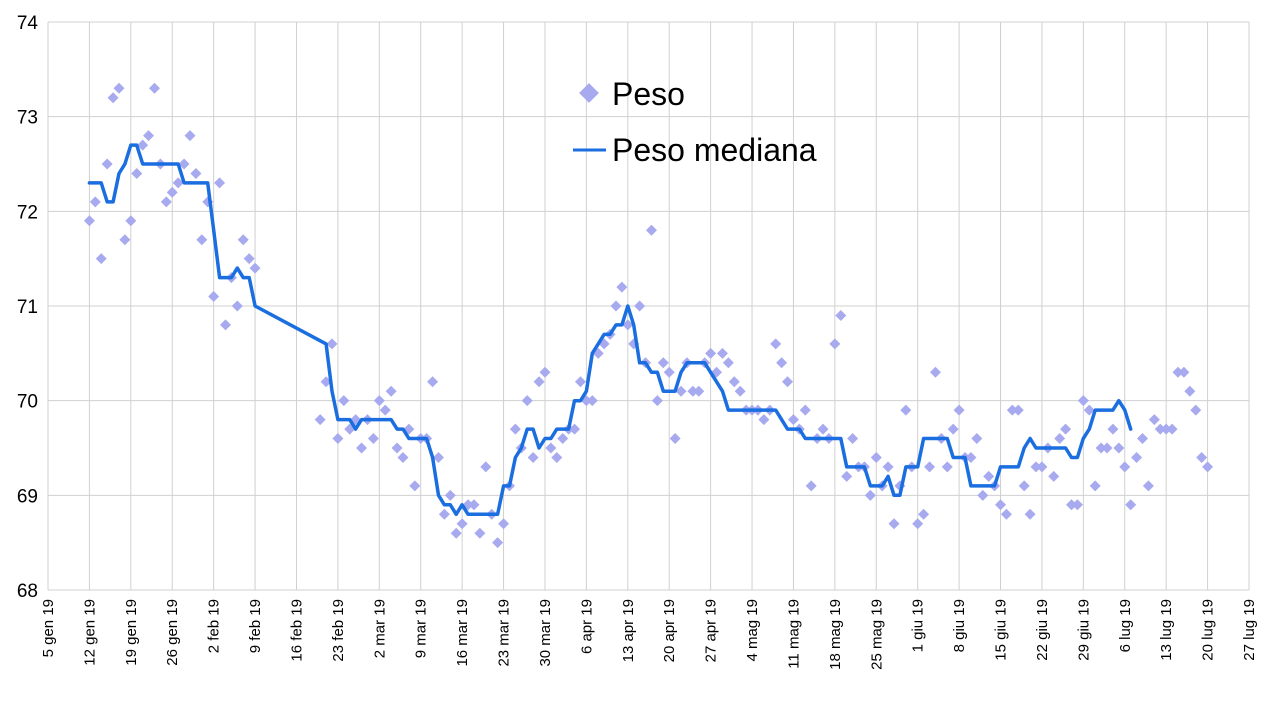 Image resolution: width=1271 pixels, height=701 pixels. What do you see at coordinates (28, 23) in the screenshot?
I see `y-tick-label: 74` at bounding box center [28, 23].